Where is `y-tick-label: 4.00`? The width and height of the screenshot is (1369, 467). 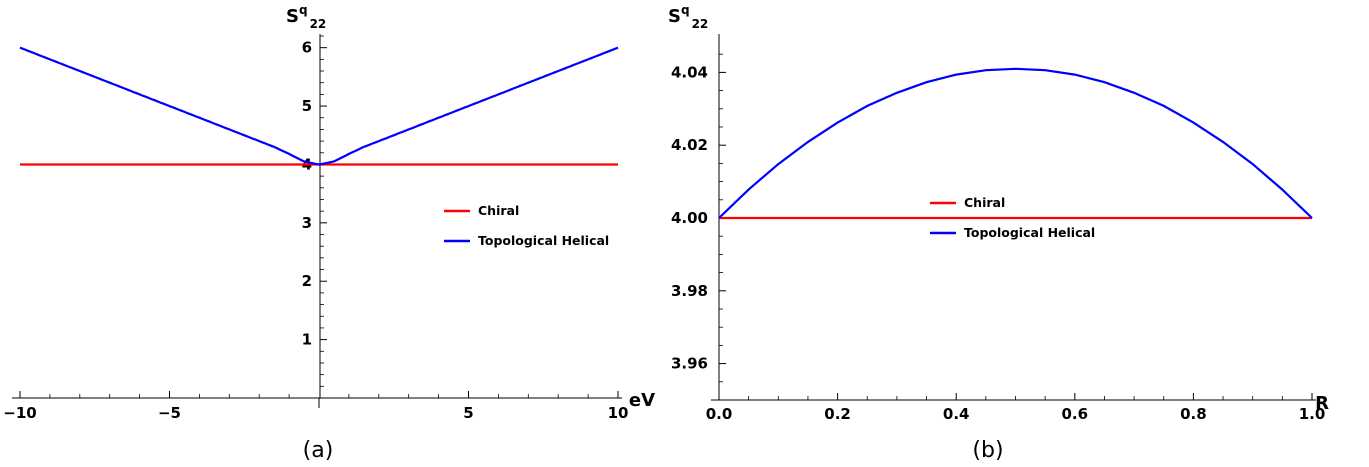
y-tick-label: 4.00 is located at coordinates (689, 218).